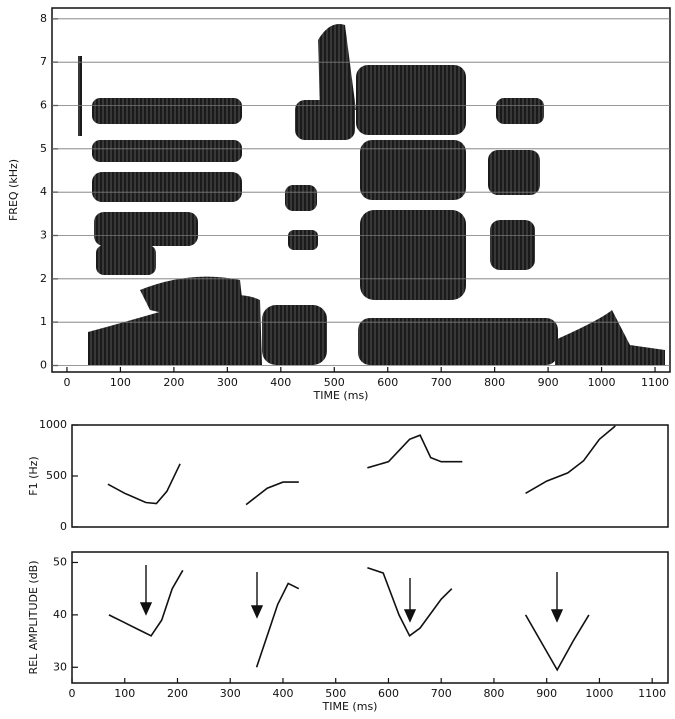  Describe the element at coordinates (56, 475) in the screenshot. I see `y-tick-label: 500` at that location.